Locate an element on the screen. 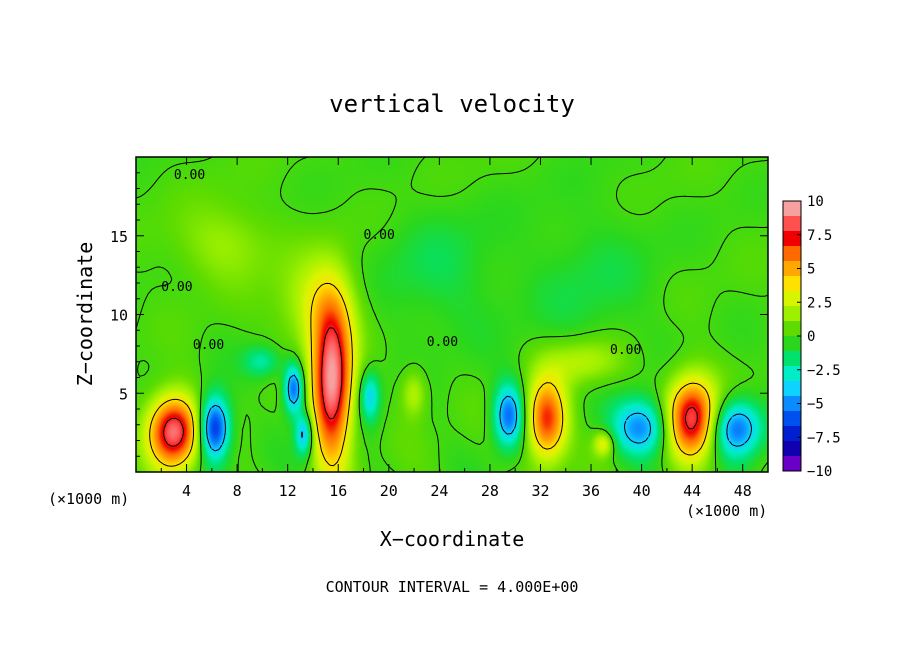 This screenshot has width=904, height=659. colorbar-tick-label: 0 is located at coordinates (811, 337).